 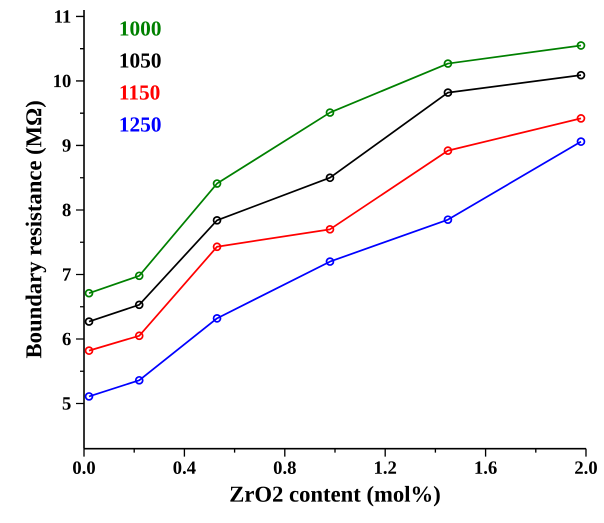 What do you see at coordinates (486, 468) in the screenshot?
I see `x-tick-label: 1.6` at bounding box center [486, 468].